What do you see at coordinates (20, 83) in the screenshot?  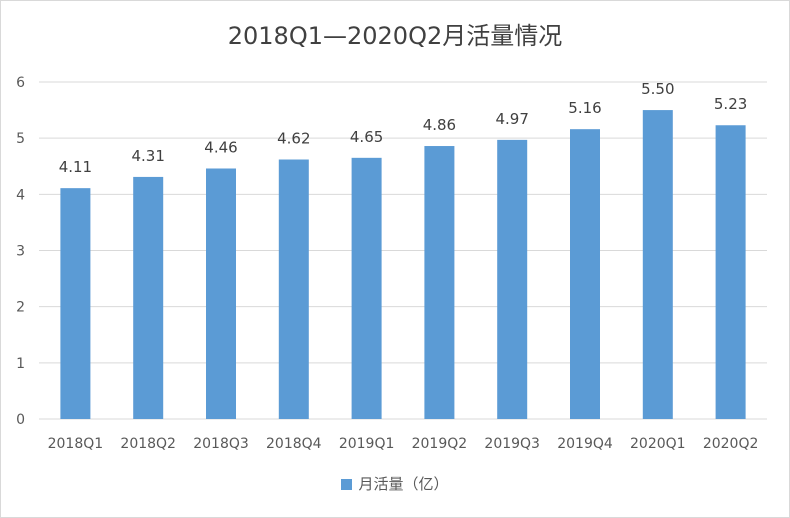 I see `y-tick-label: 6` at bounding box center [20, 83].